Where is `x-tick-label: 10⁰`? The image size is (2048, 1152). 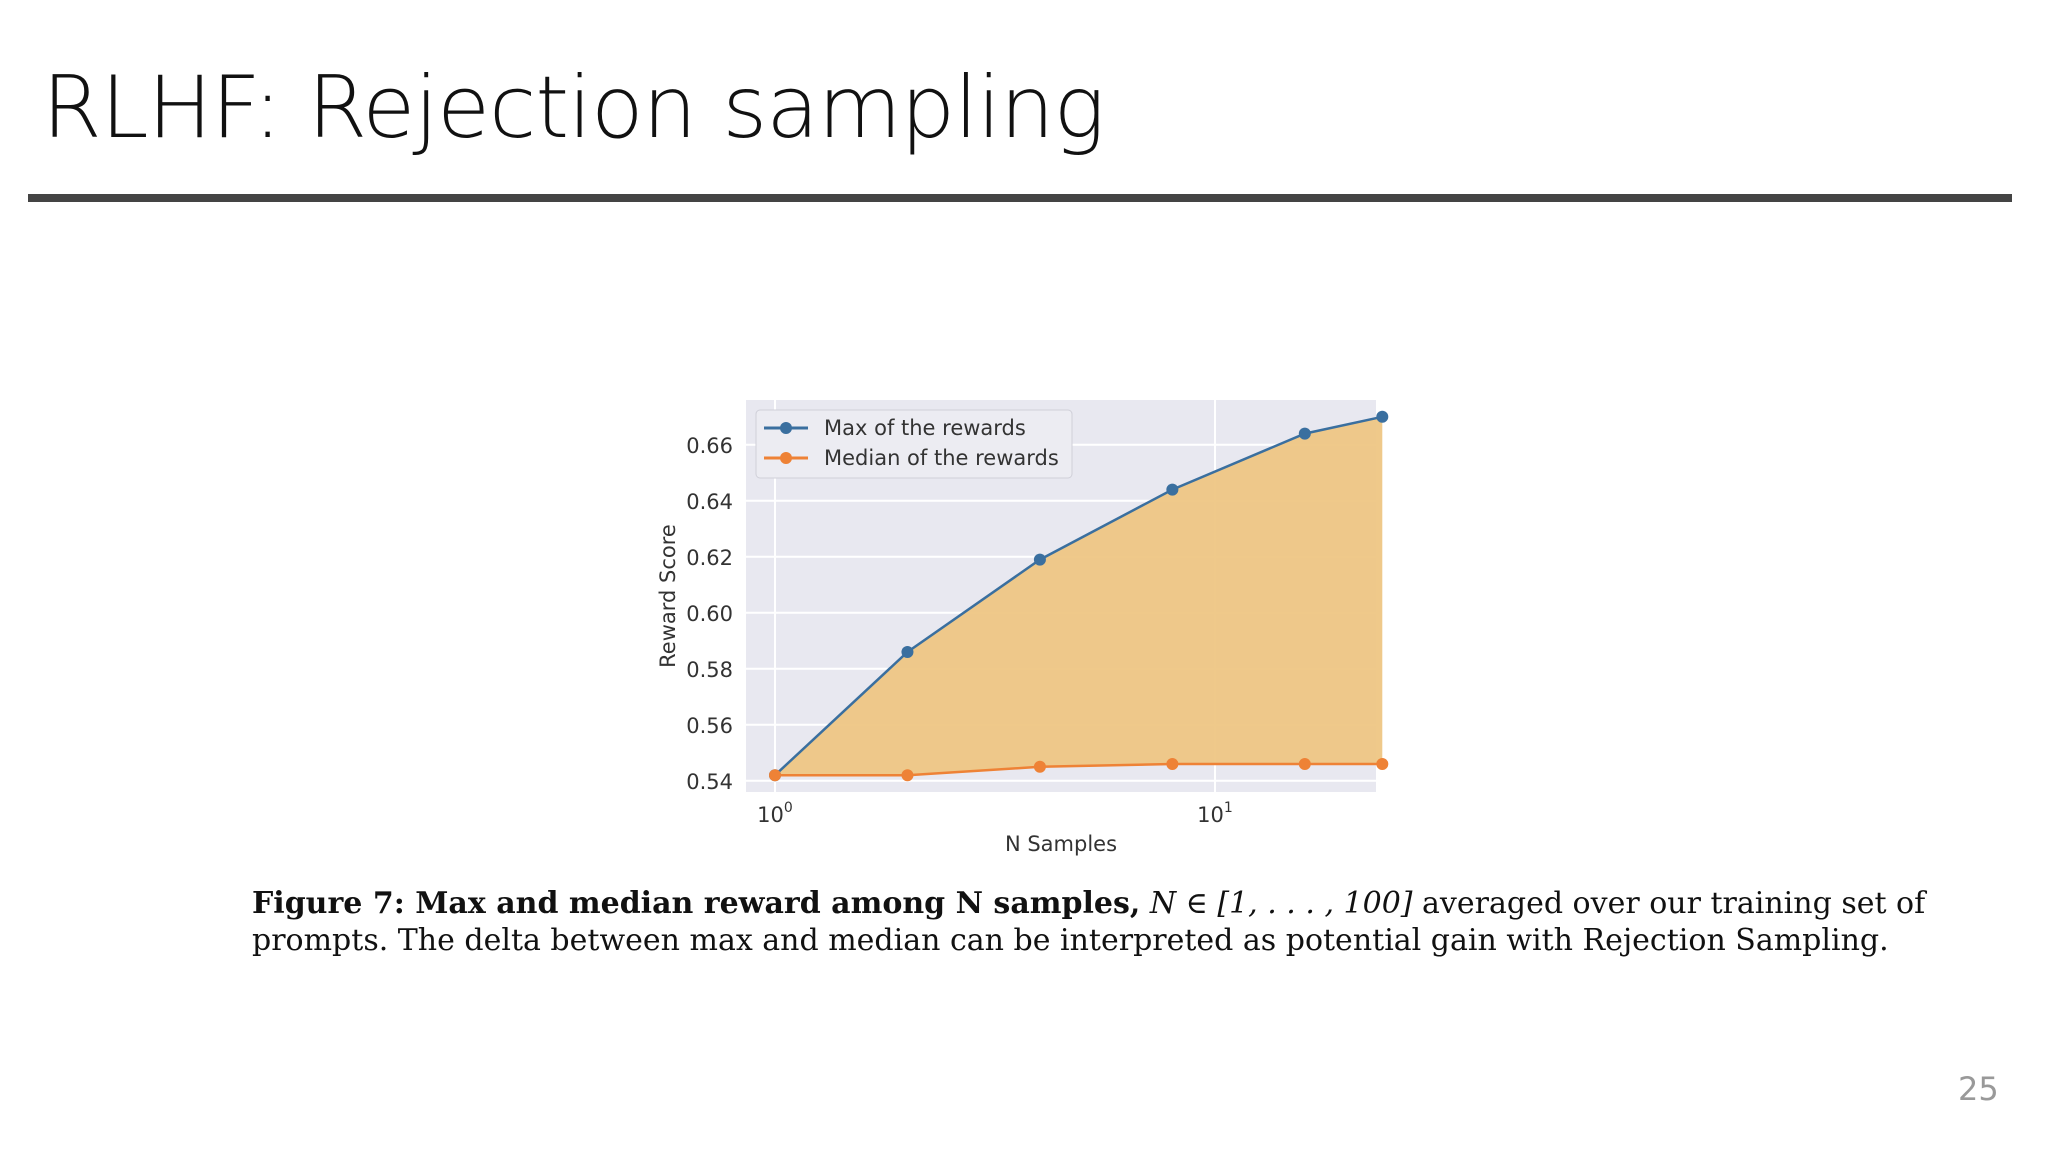 x-tick-label: 10⁰ is located at coordinates (775, 813).